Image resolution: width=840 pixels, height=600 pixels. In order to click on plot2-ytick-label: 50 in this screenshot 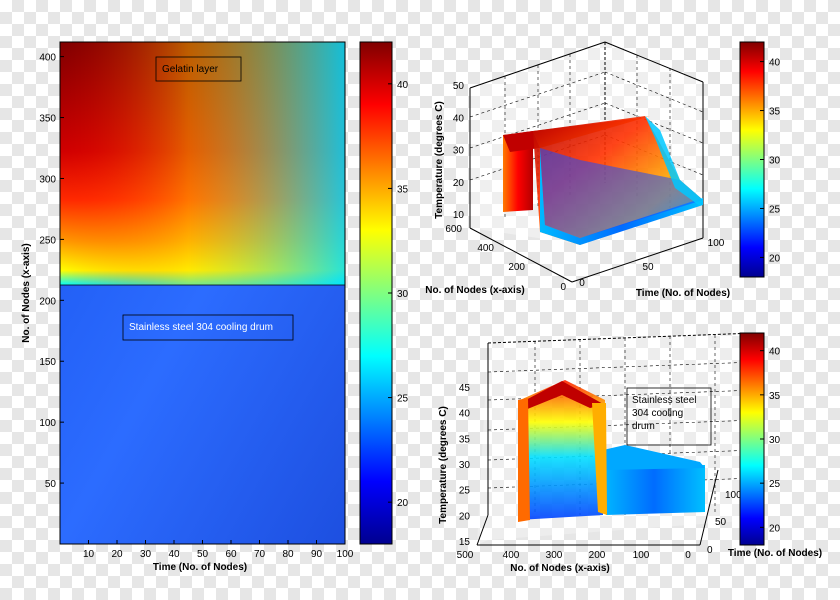, I will do `click(648, 267)`.